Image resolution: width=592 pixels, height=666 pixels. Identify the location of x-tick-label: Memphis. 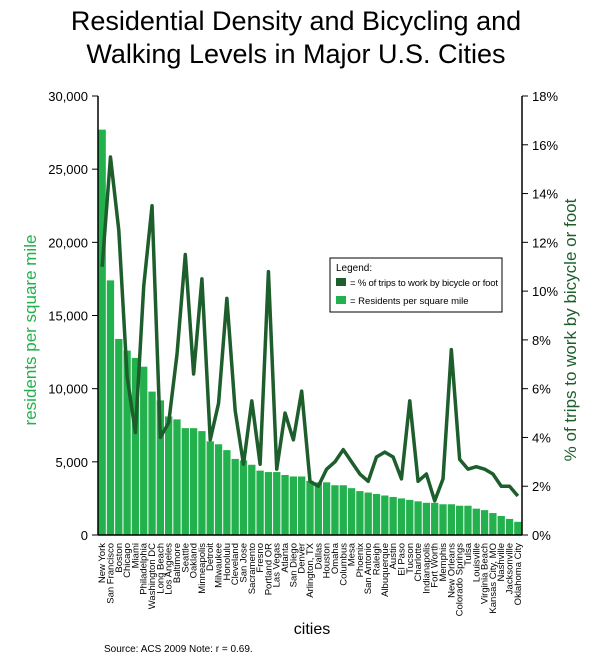
(443, 562).